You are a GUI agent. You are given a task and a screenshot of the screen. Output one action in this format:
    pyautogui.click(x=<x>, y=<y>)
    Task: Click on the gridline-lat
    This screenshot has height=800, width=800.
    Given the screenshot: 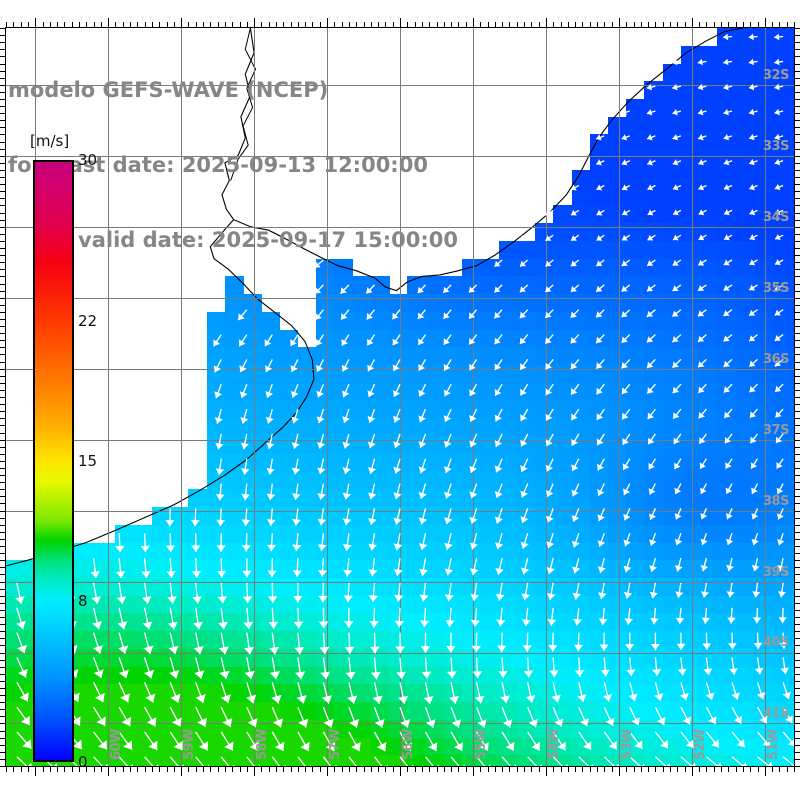 What is the action you would take?
    pyautogui.click(x=400, y=85)
    